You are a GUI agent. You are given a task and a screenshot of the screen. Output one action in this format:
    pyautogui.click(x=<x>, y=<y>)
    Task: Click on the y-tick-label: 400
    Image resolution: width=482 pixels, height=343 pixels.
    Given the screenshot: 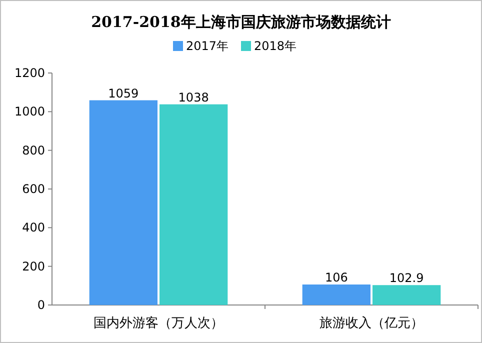 What is the action you would take?
    pyautogui.click(x=33, y=227)
    